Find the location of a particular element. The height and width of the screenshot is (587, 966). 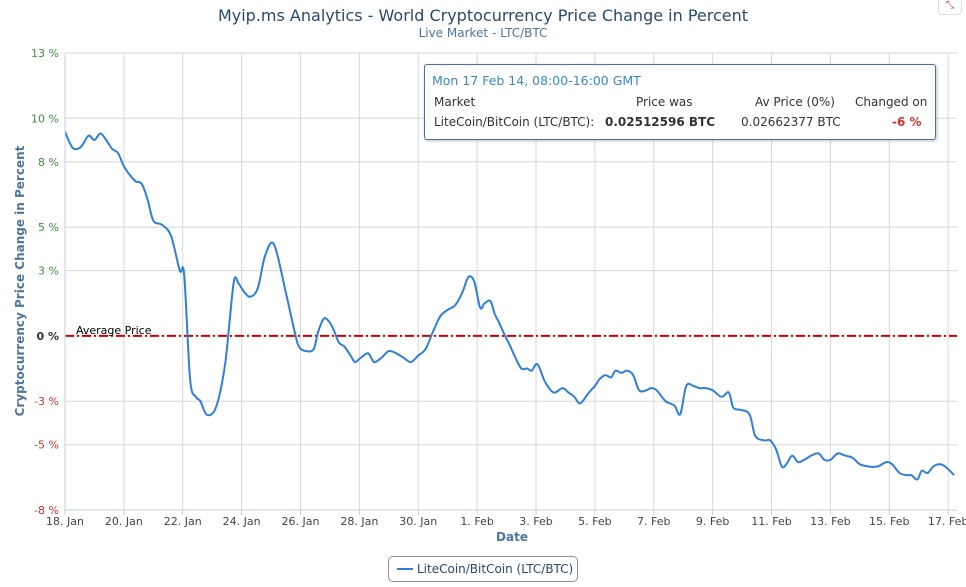

y-tick-label: 8 % is located at coordinates (48, 162).